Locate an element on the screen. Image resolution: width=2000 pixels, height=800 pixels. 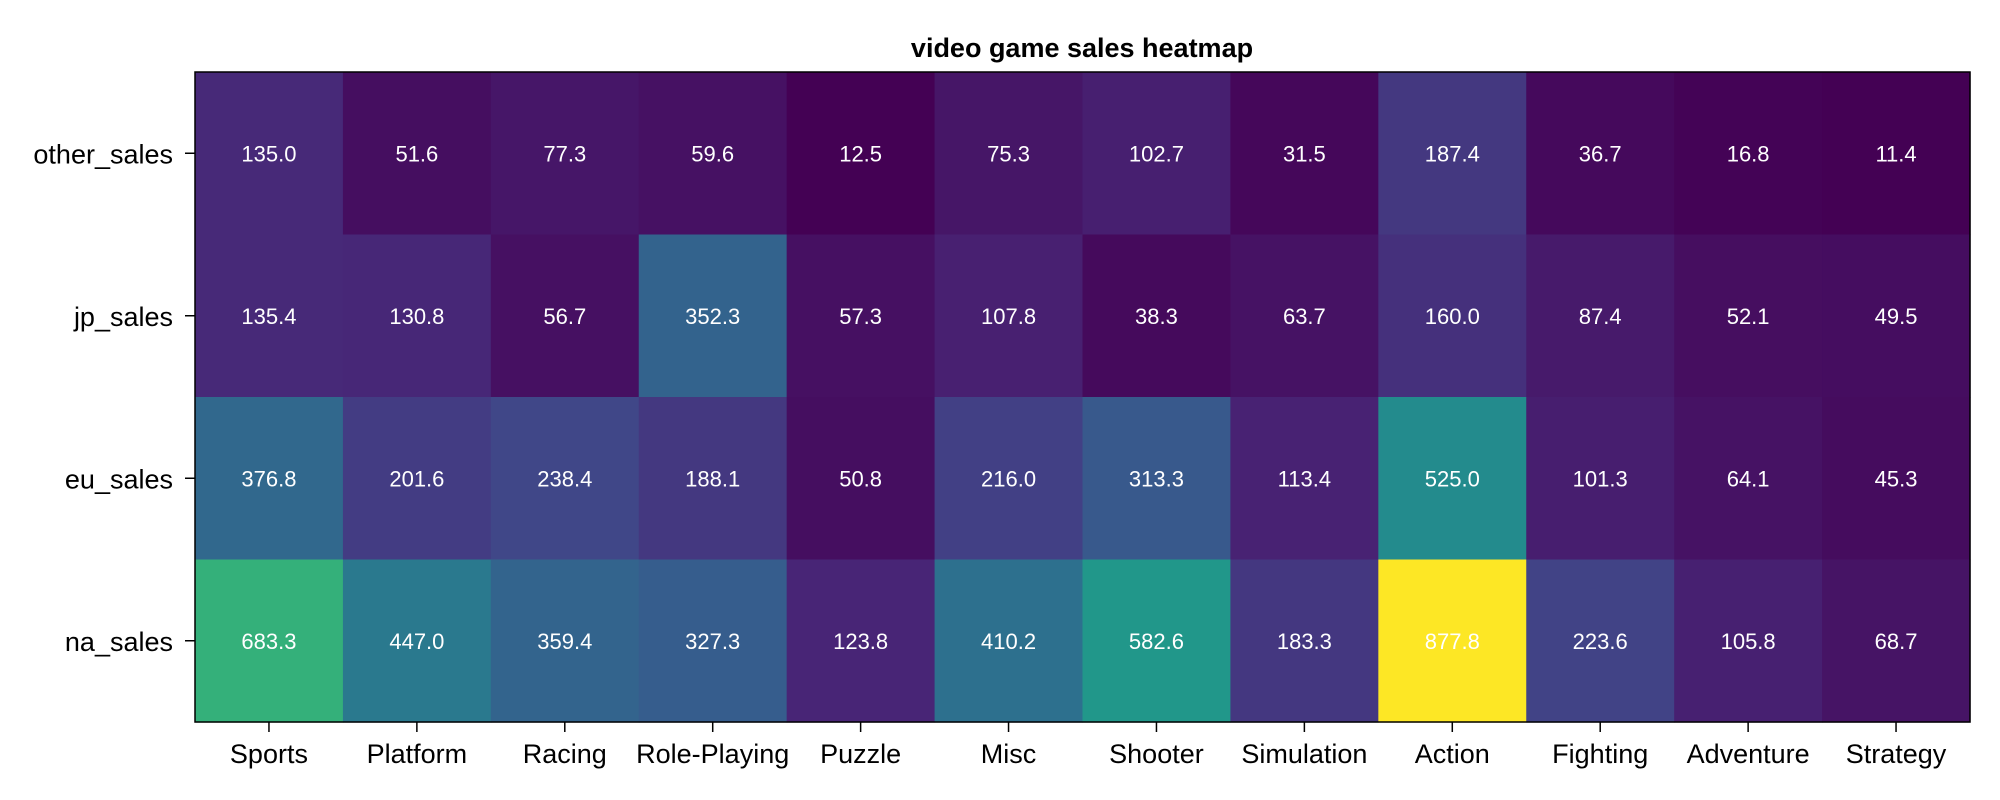
cell-value-label: 447.0 is located at coordinates (416, 641).